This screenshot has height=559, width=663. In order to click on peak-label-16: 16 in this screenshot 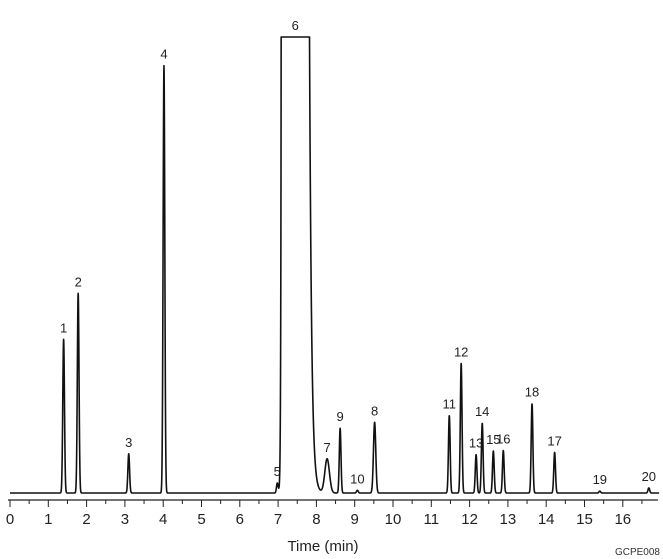, I will do `click(503, 439)`.